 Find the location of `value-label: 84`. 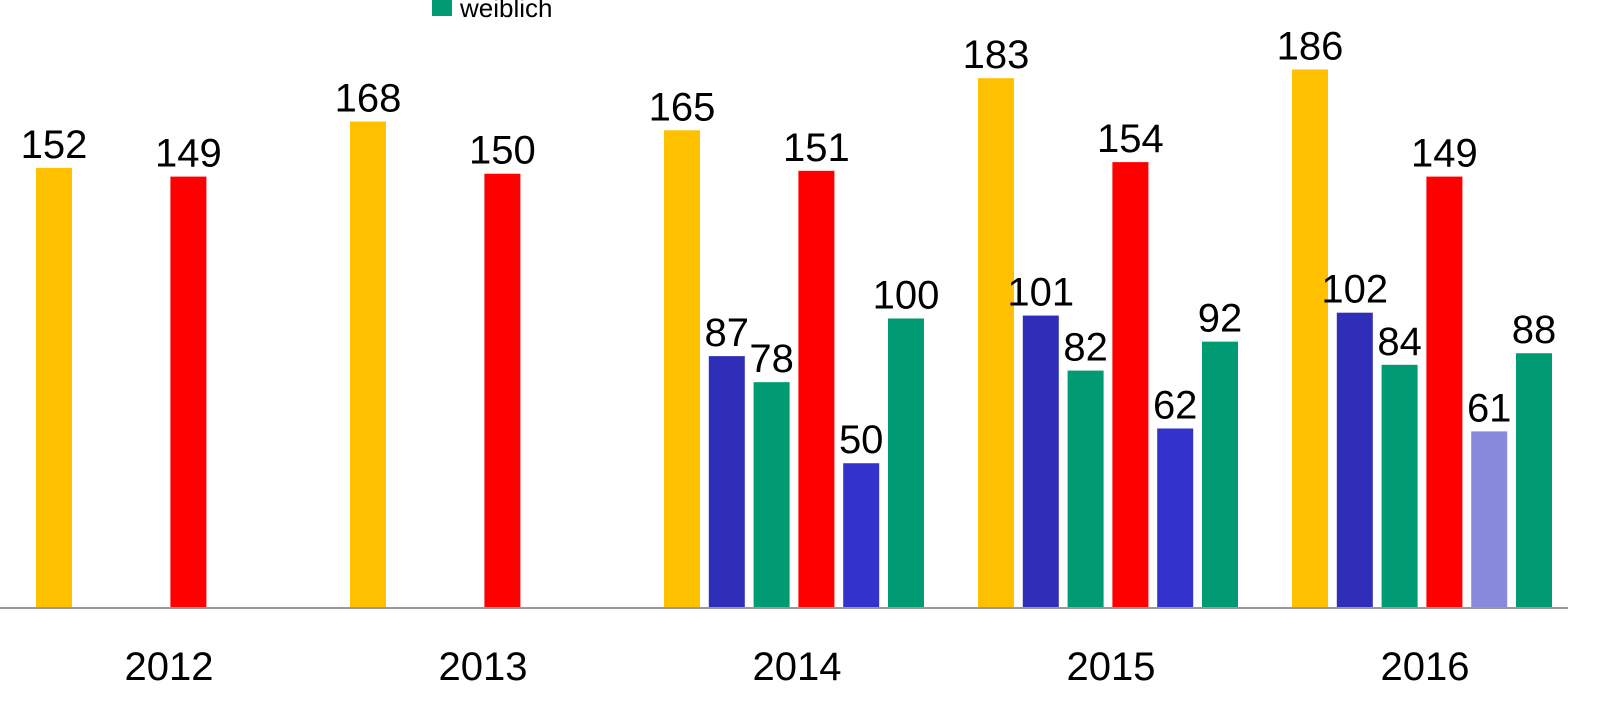

value-label: 84 is located at coordinates (1399, 342).